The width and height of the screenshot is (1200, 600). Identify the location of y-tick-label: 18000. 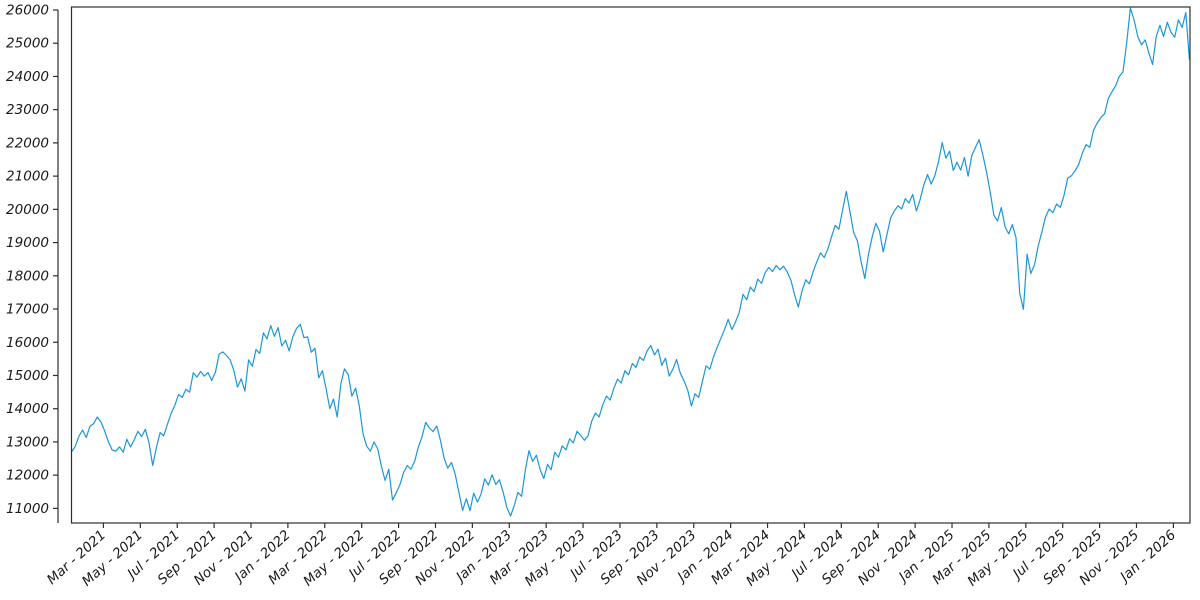
(27, 276).